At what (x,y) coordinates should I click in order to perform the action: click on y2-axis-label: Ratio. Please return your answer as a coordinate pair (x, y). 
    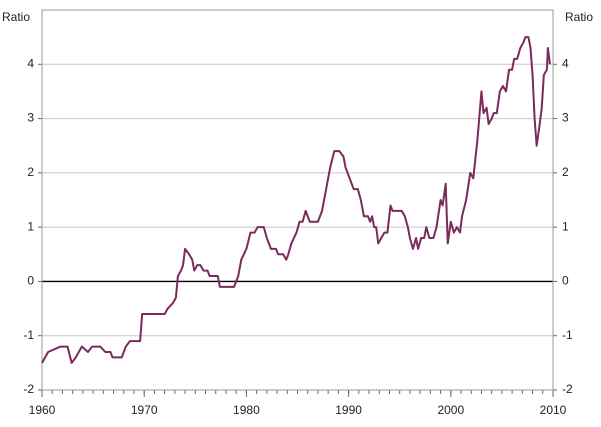
    Looking at the image, I should click on (579, 17).